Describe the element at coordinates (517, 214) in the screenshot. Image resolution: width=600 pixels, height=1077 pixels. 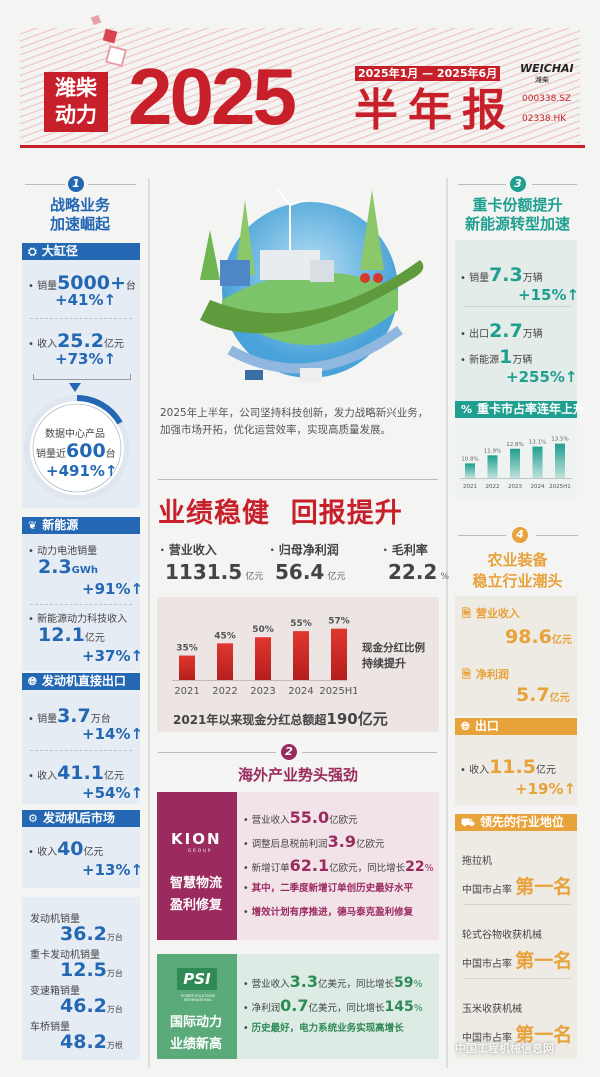
I see `section3-title: 重卡份额提升 新能源转型加速` at that location.